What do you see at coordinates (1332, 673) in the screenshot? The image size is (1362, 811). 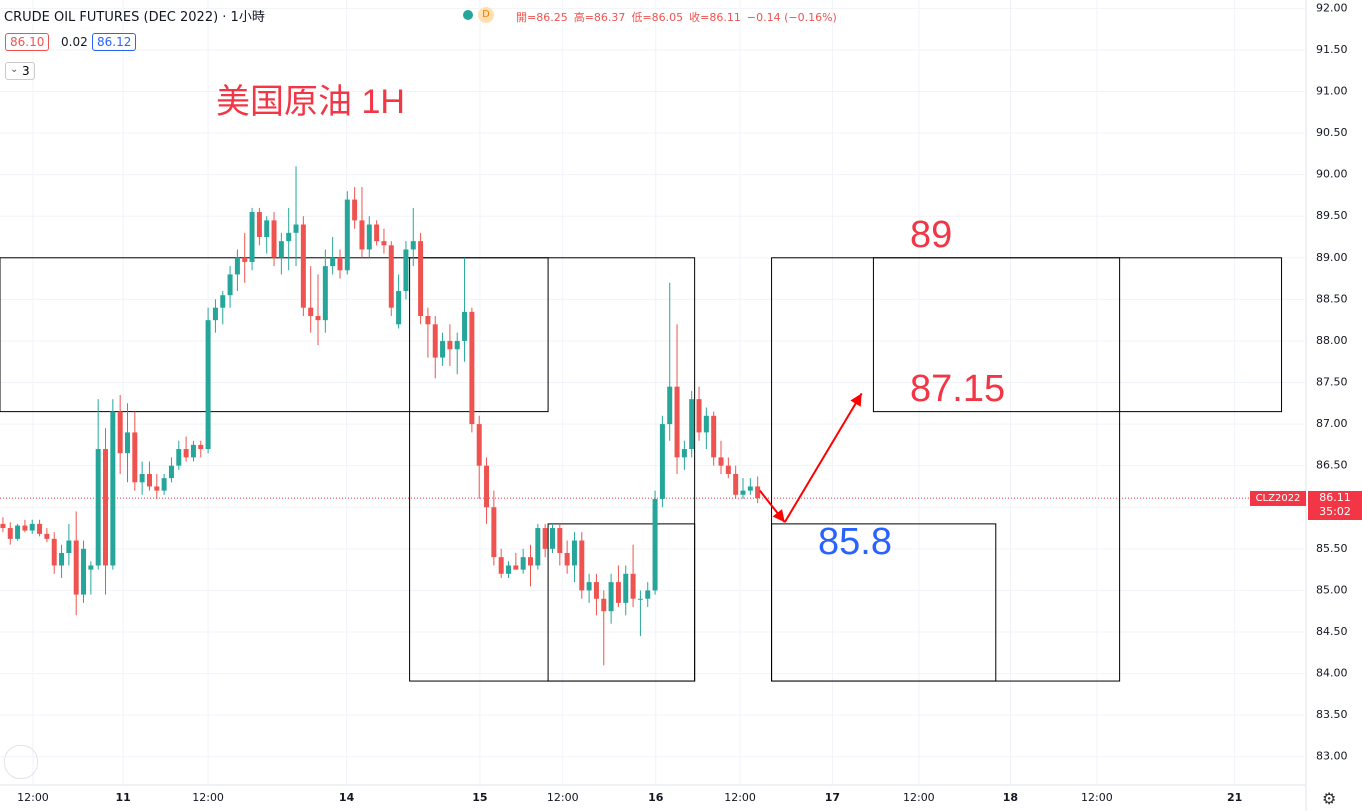 I see `y-tick-label: 84.00` at bounding box center [1332, 673].